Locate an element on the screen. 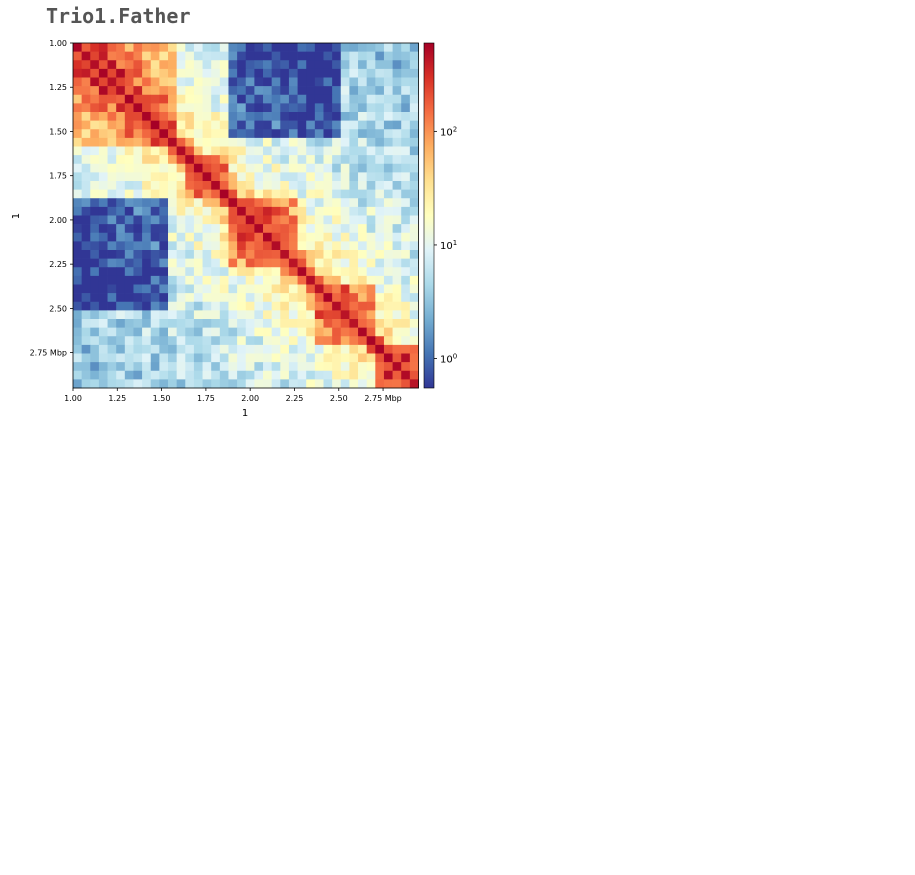  colorbar-tick-base: 10 is located at coordinates (446, 360).